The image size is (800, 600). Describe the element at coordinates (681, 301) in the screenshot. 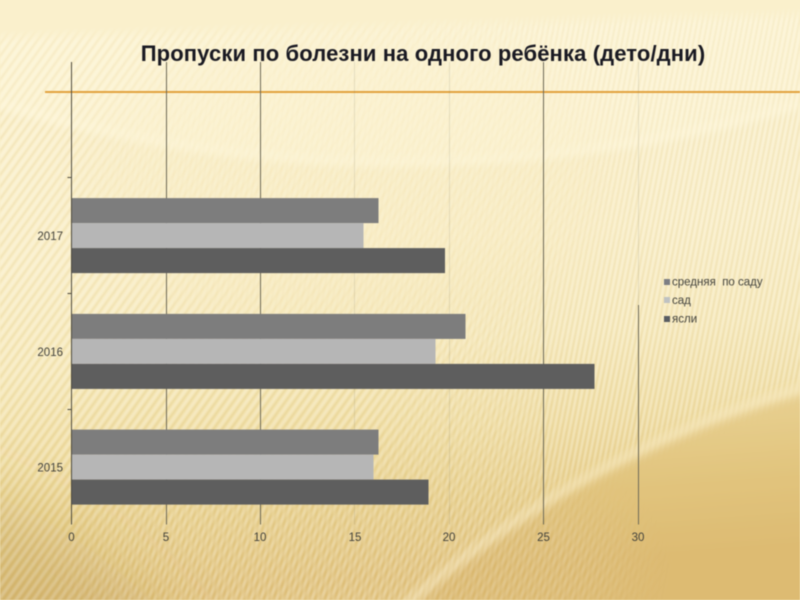

I see `svg-text: сад` at that location.